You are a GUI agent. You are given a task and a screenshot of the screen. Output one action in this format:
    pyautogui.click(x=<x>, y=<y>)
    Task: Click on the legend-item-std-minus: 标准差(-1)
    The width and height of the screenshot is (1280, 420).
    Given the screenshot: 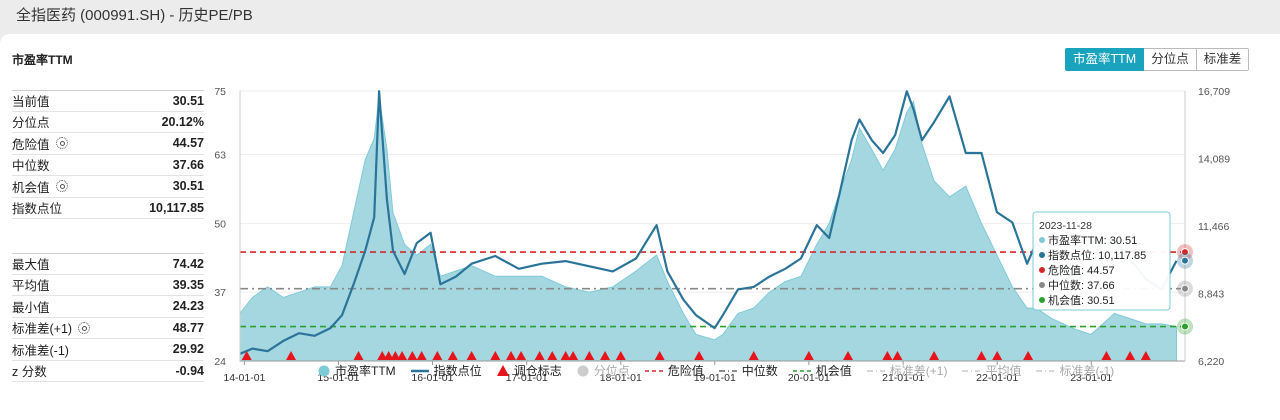 What is the action you would take?
    pyautogui.click(x=1075, y=370)
    